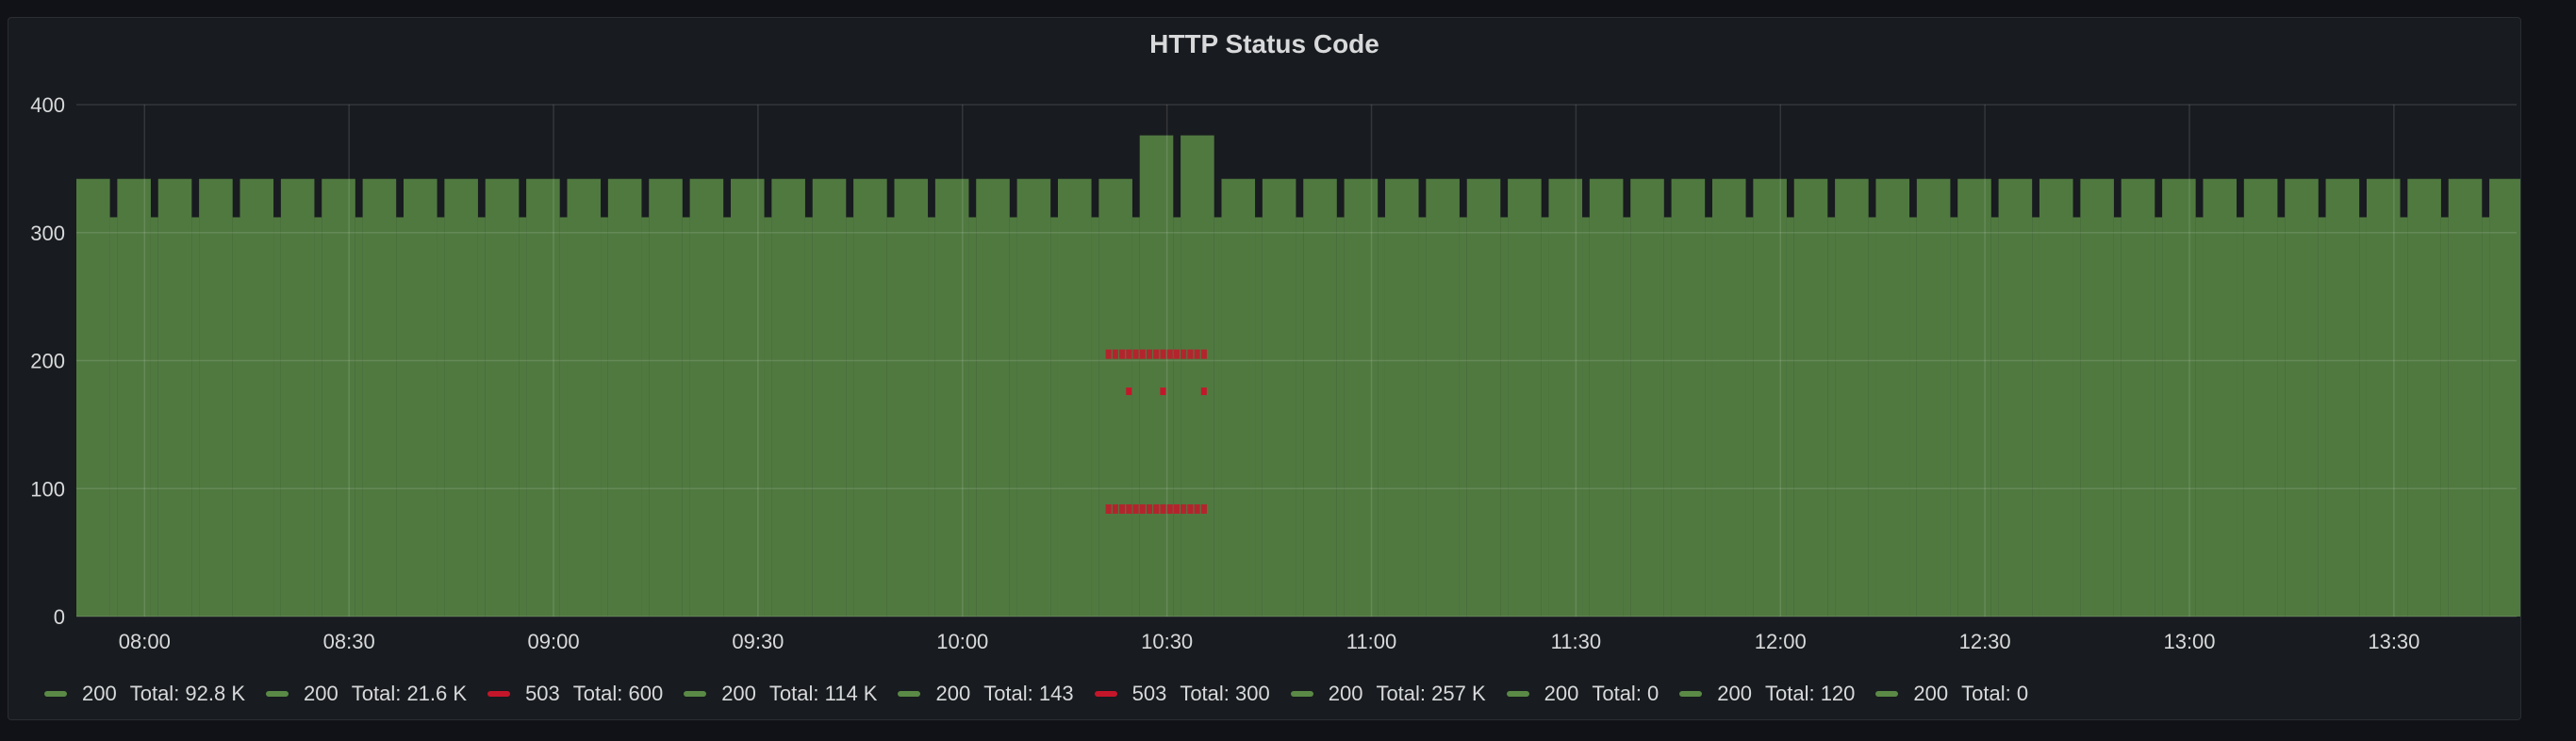 Image resolution: width=2576 pixels, height=741 pixels. Describe the element at coordinates (1028, 693) in the screenshot. I see `legend-total: Total: 143` at that location.